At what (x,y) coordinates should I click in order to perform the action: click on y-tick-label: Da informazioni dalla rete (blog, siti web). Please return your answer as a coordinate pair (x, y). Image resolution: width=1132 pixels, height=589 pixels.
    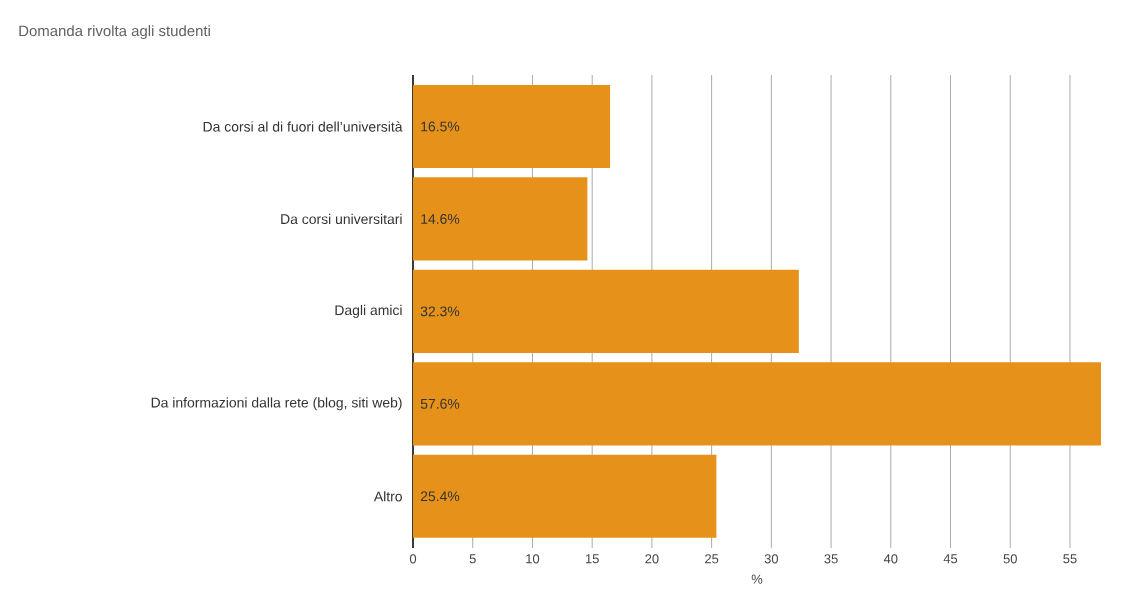
    Looking at the image, I should click on (276, 404).